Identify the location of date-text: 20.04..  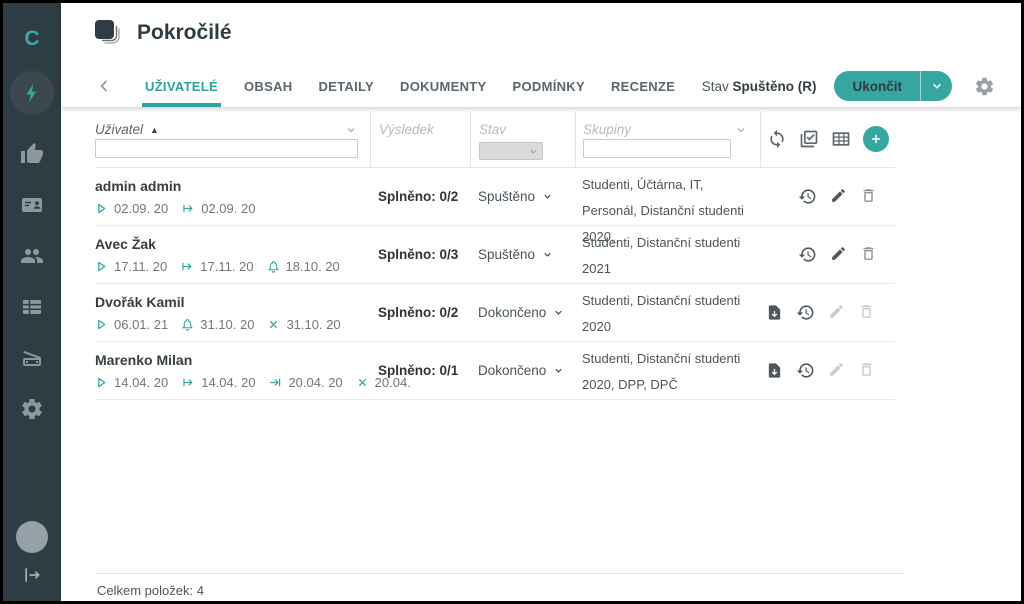
(392, 382).